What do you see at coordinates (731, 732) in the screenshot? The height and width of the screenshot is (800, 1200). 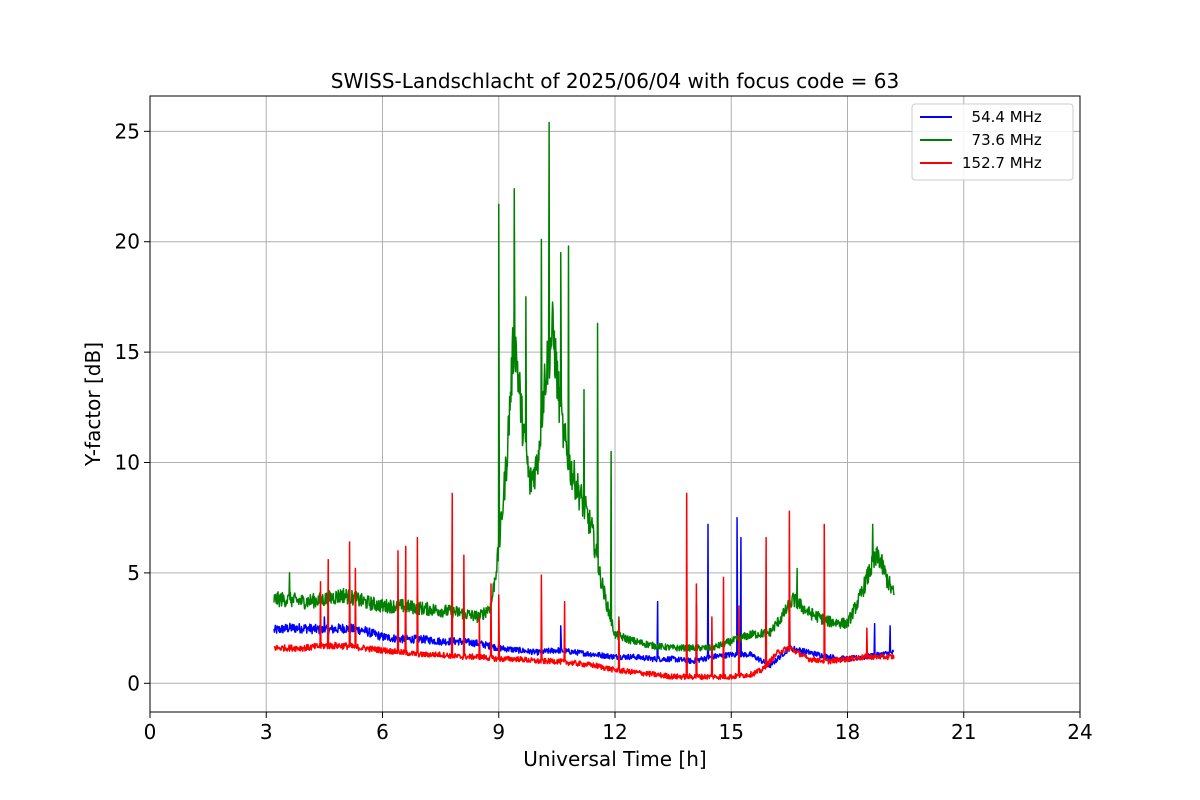 I see `x-tick-label: 15` at bounding box center [731, 732].